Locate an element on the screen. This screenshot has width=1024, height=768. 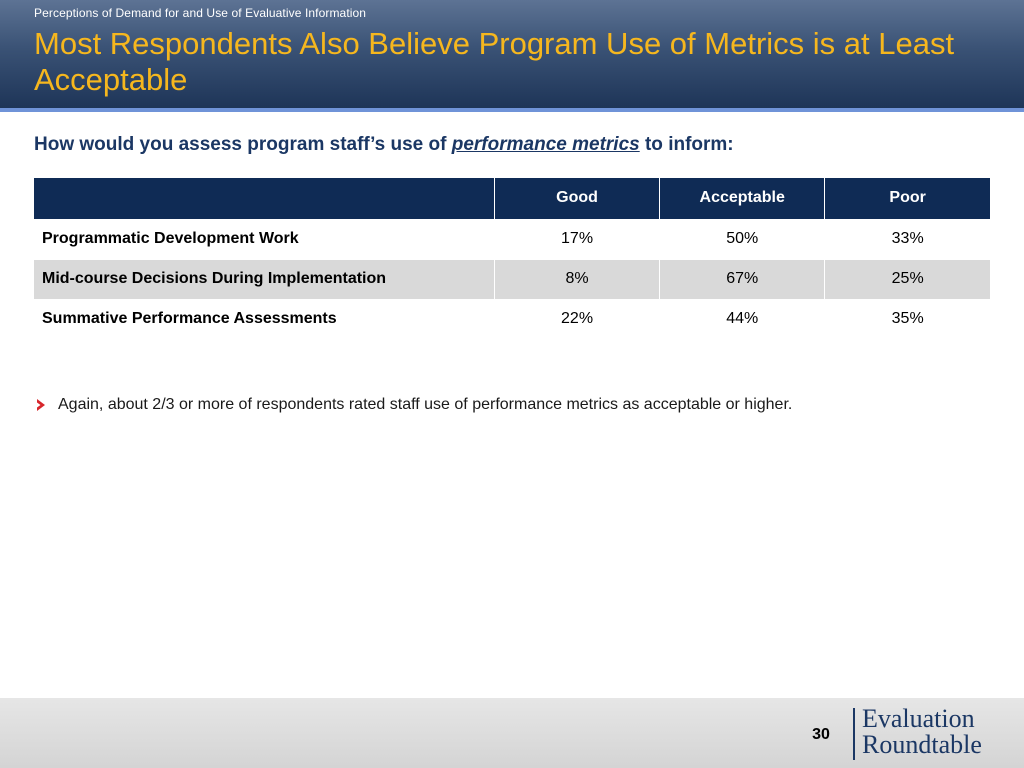
cell-good: 17% is located at coordinates (576, 238).